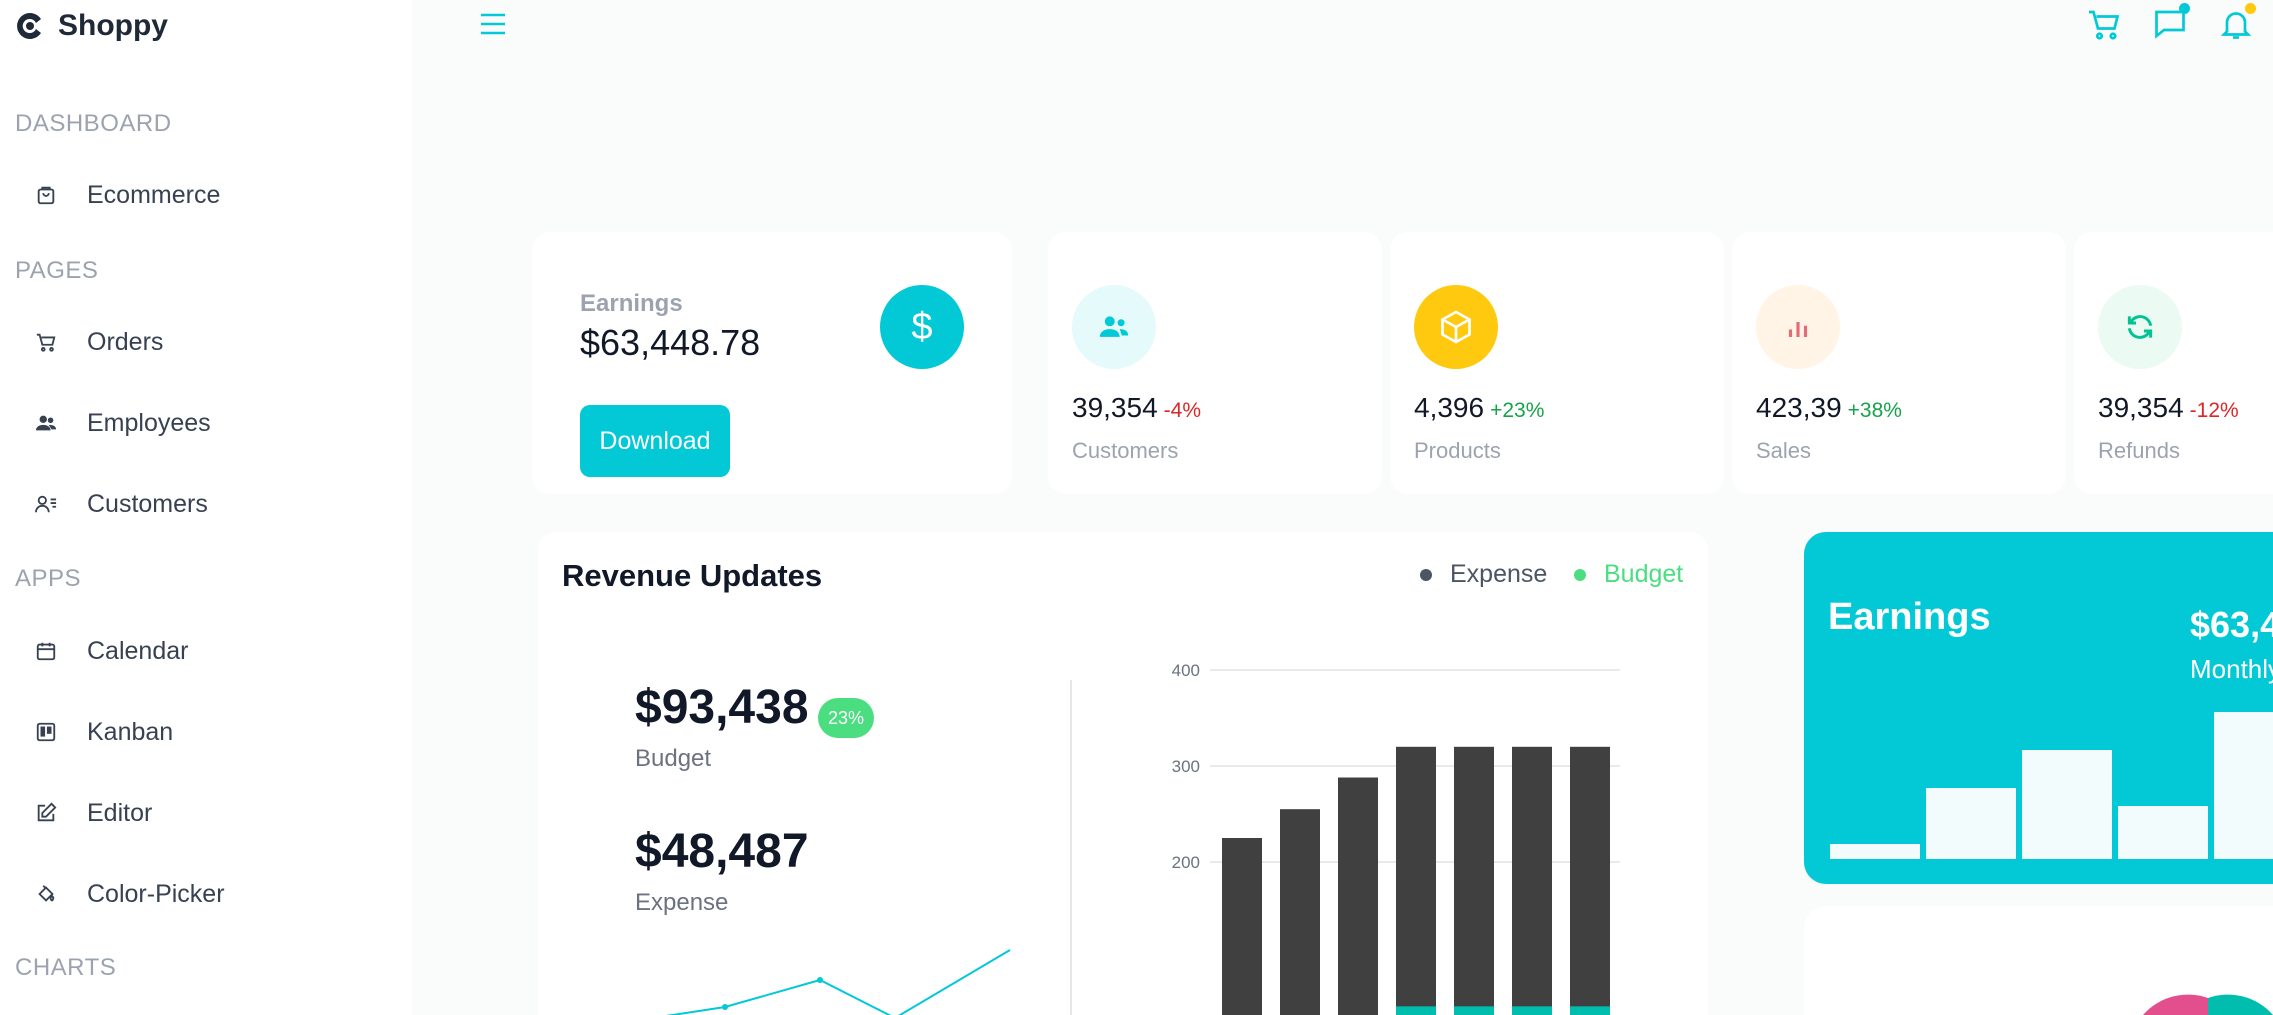  Describe the element at coordinates (692, 575) in the screenshot. I see `revenue-title: Revenue Updates` at that location.